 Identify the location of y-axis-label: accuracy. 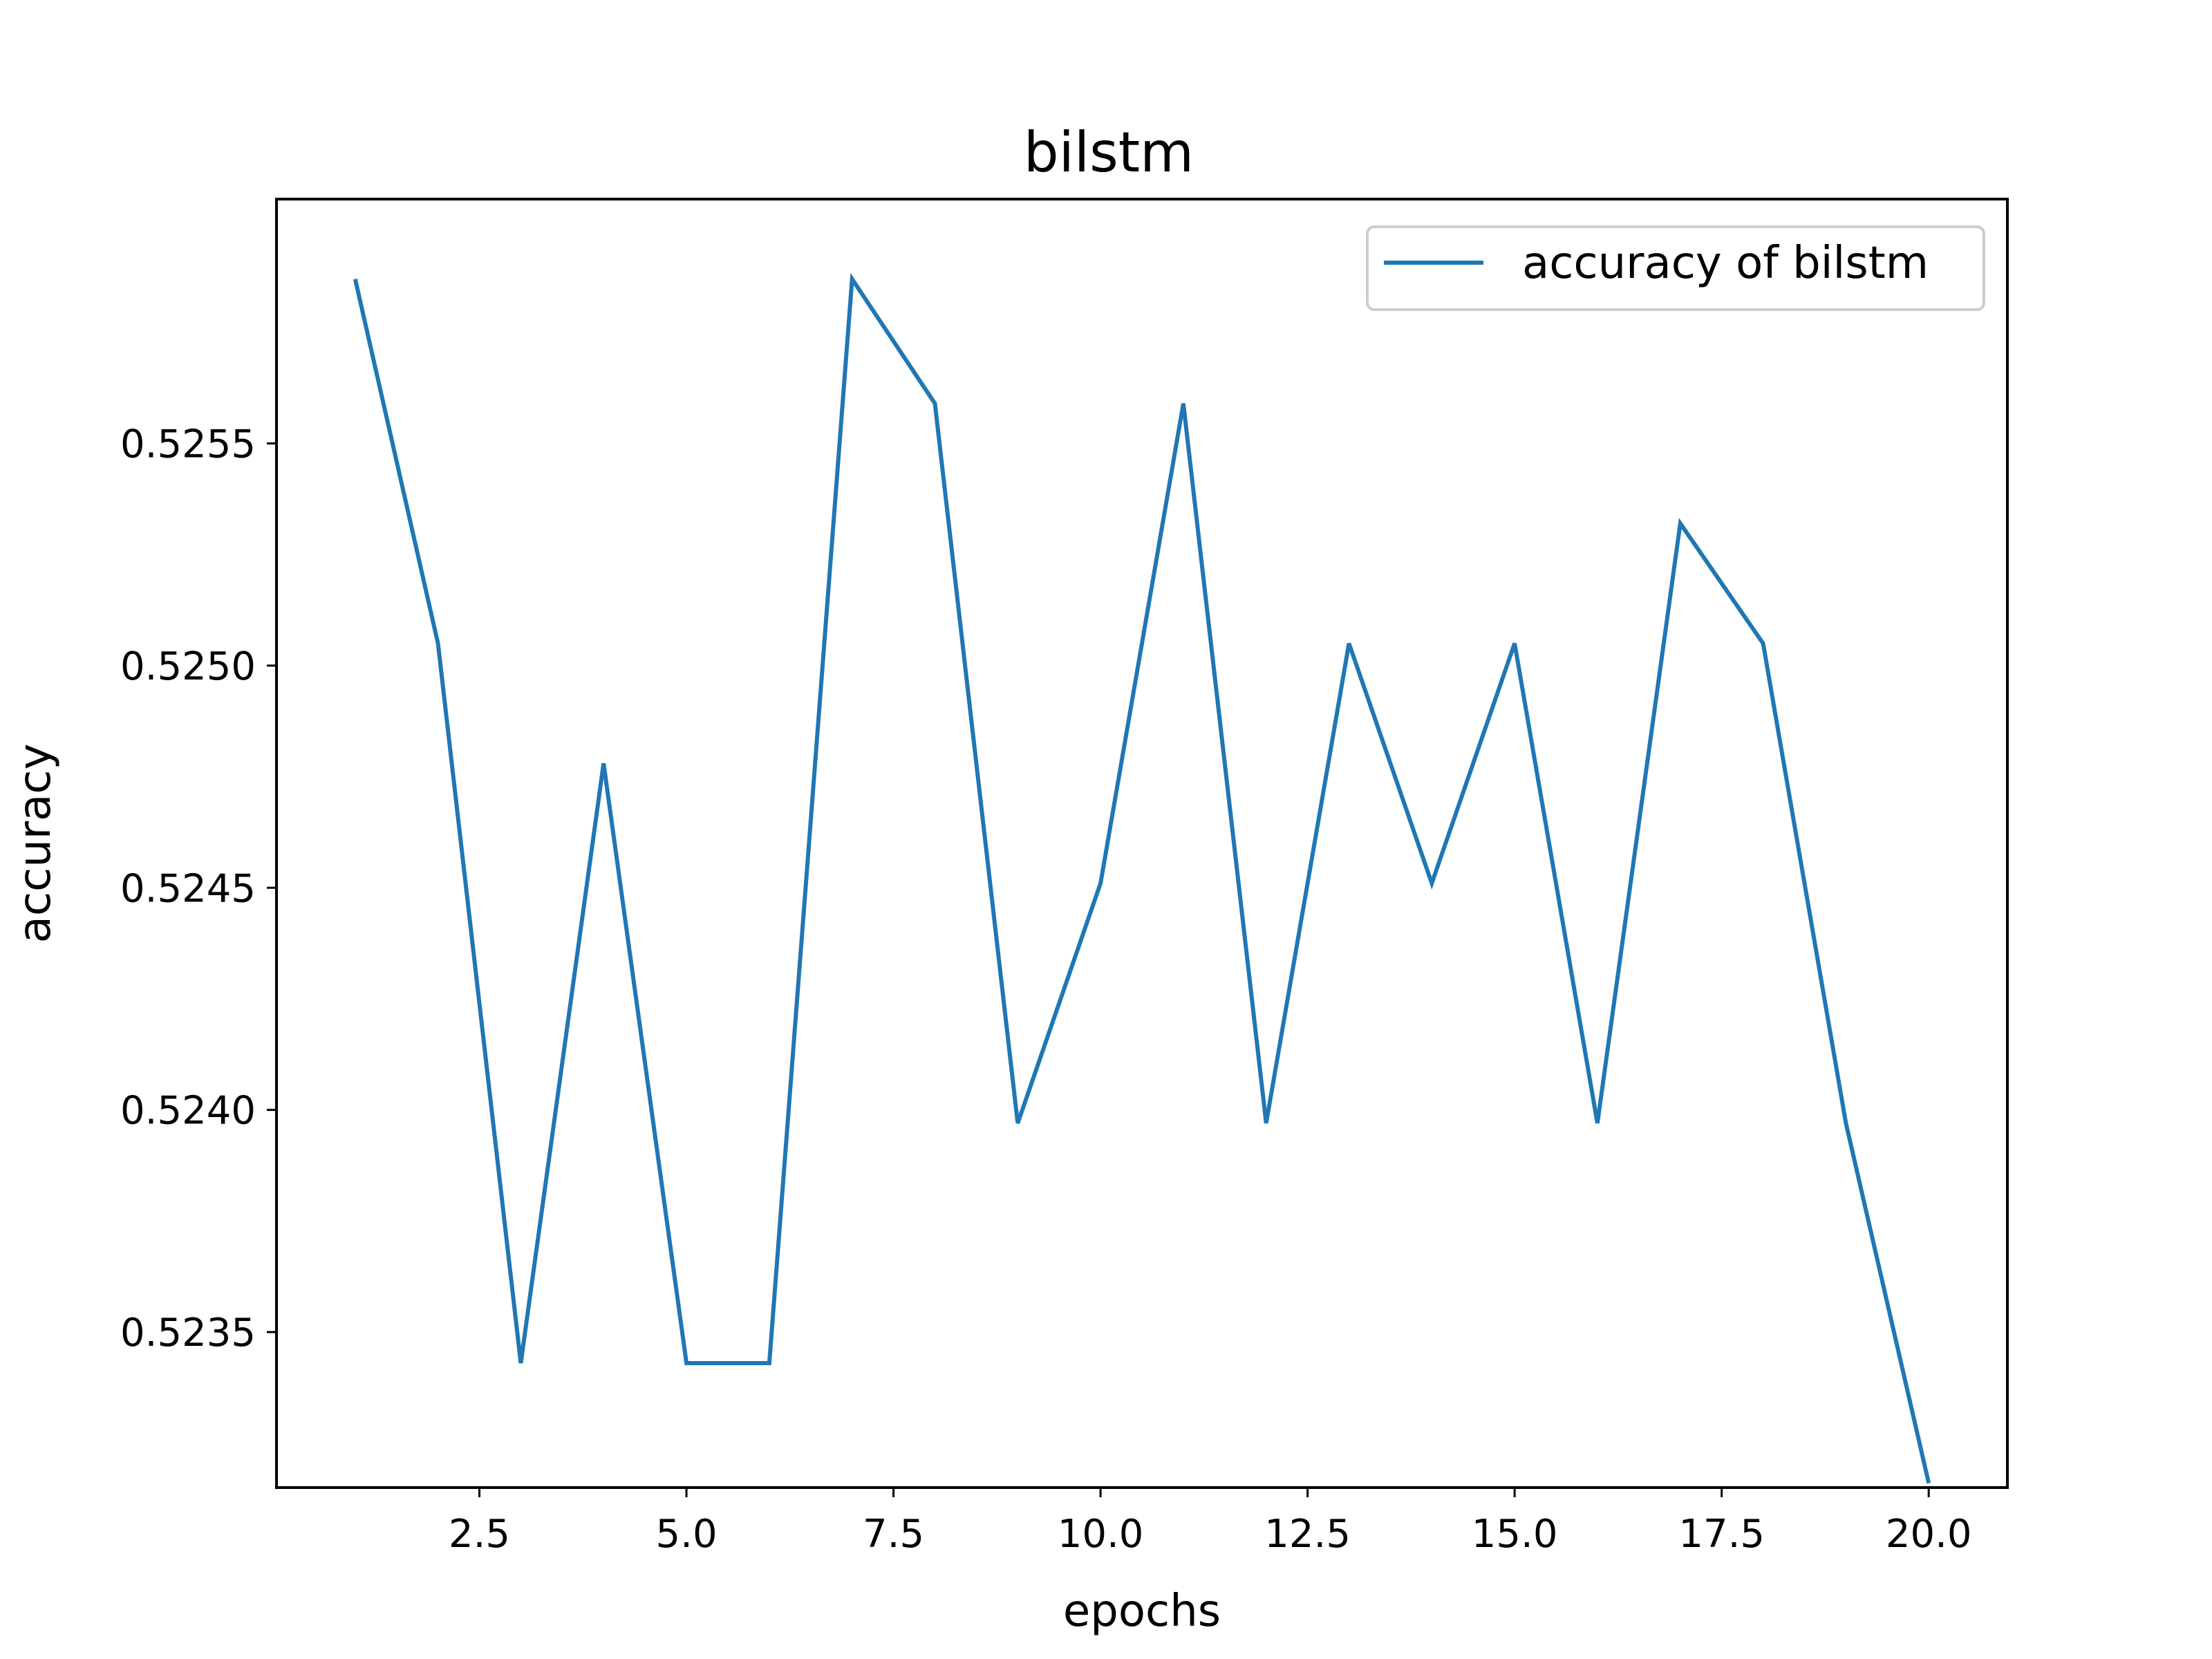
(35, 844).